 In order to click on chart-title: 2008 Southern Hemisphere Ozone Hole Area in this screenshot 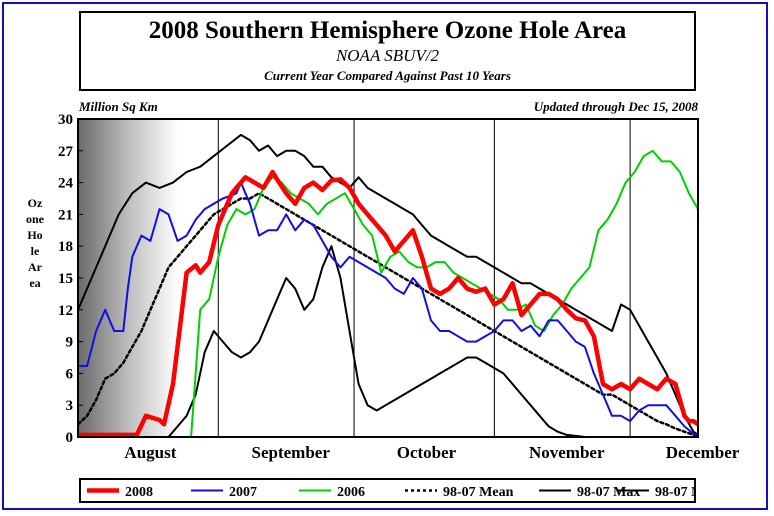, I will do `click(387, 30)`.